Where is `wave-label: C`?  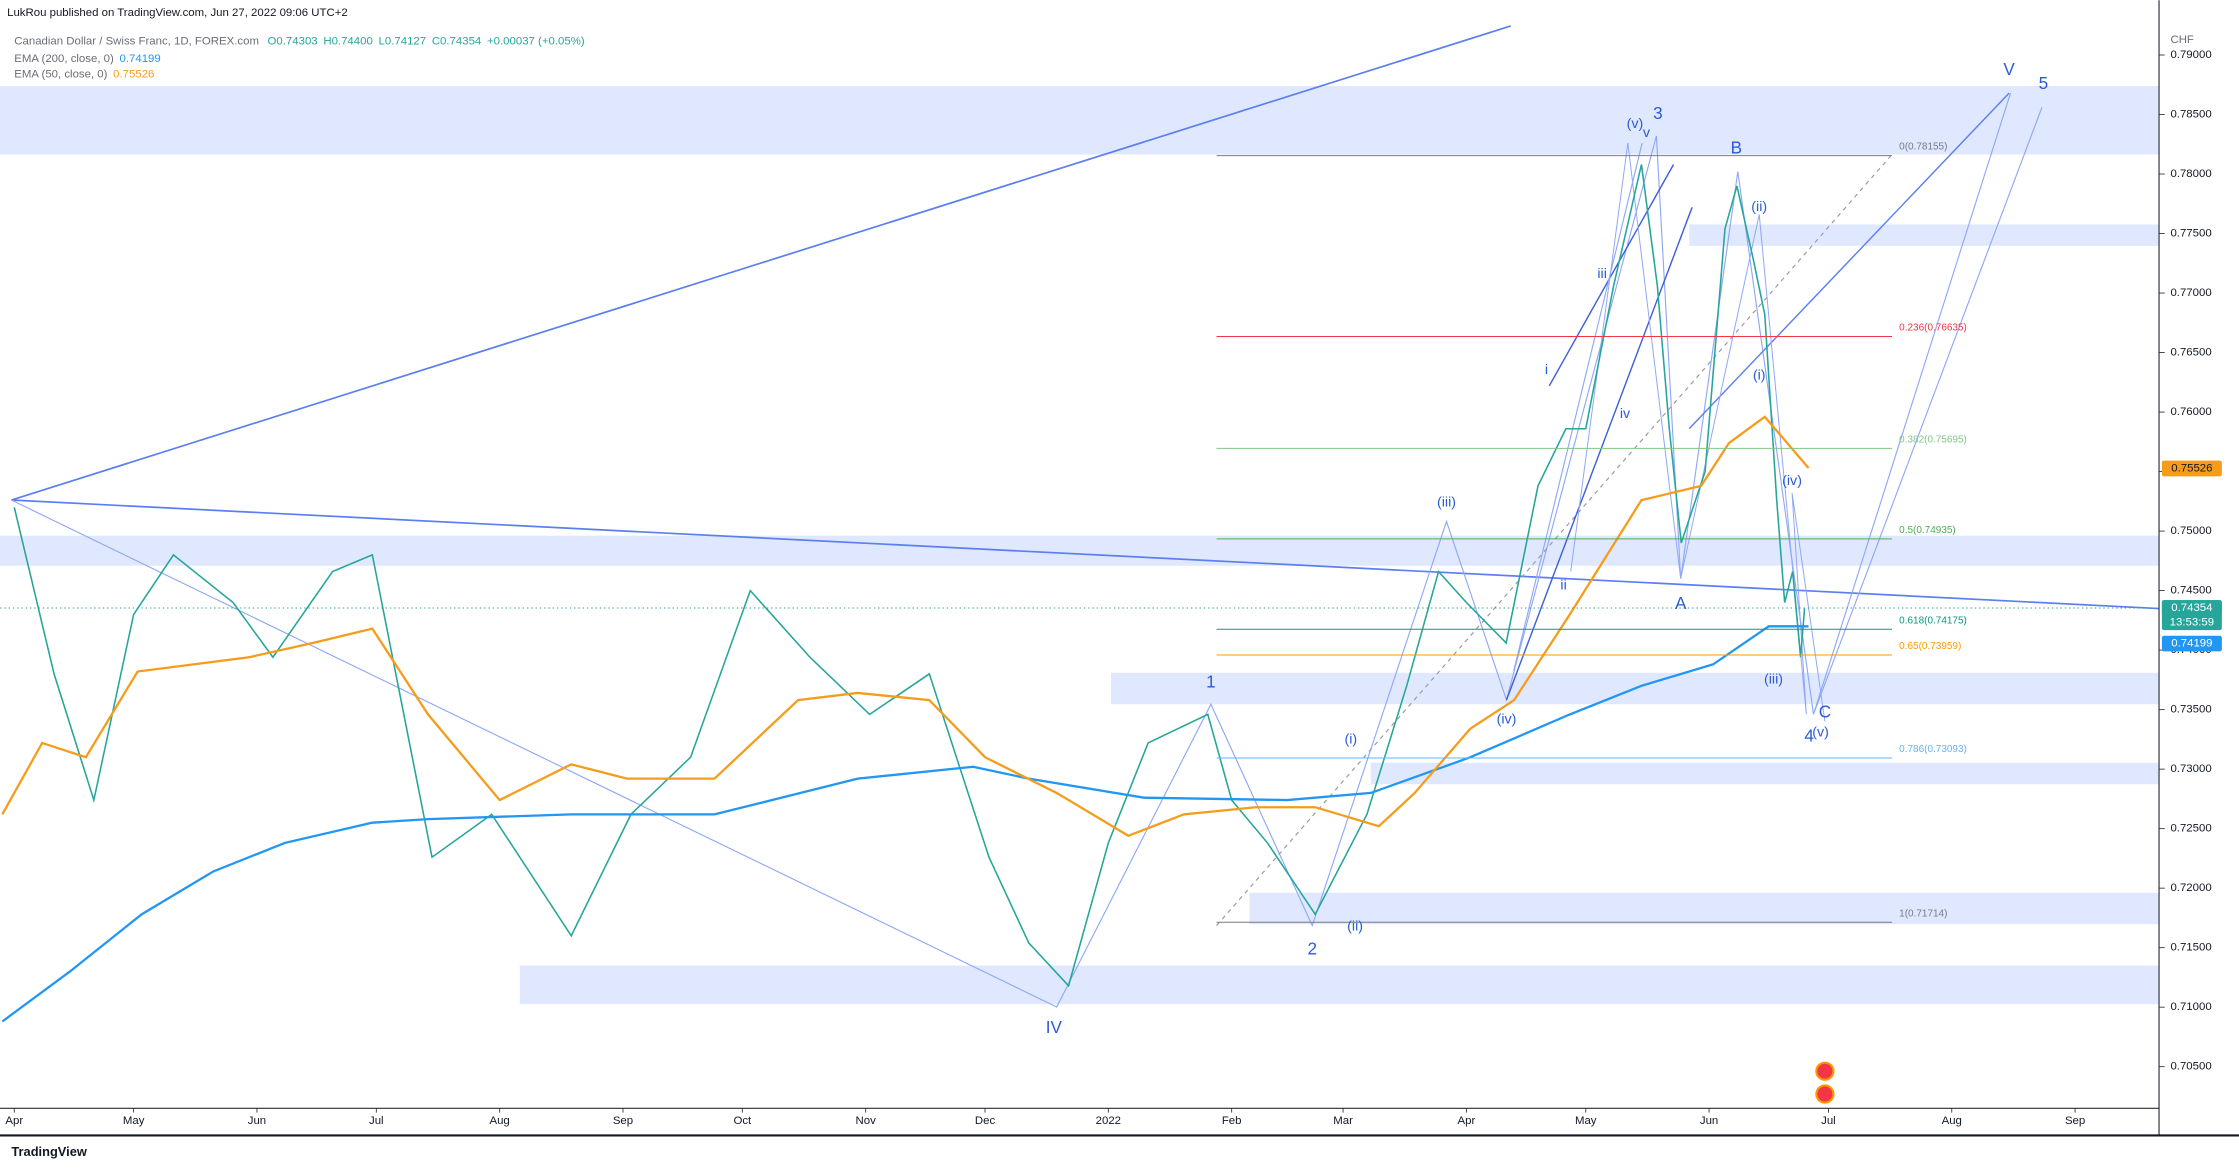 wave-label: C is located at coordinates (1825, 711).